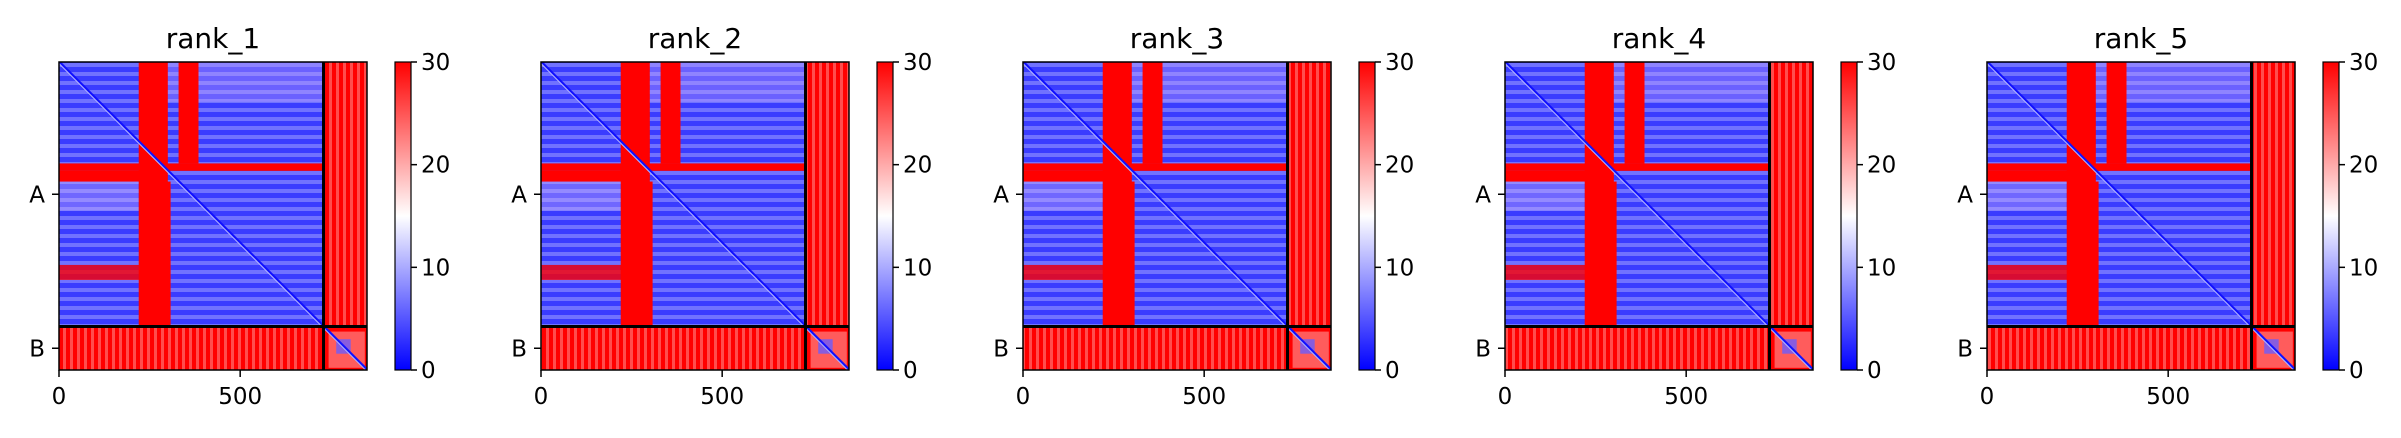  What do you see at coordinates (1659, 38) in the screenshot?
I see `chart-title: rank_4` at bounding box center [1659, 38].